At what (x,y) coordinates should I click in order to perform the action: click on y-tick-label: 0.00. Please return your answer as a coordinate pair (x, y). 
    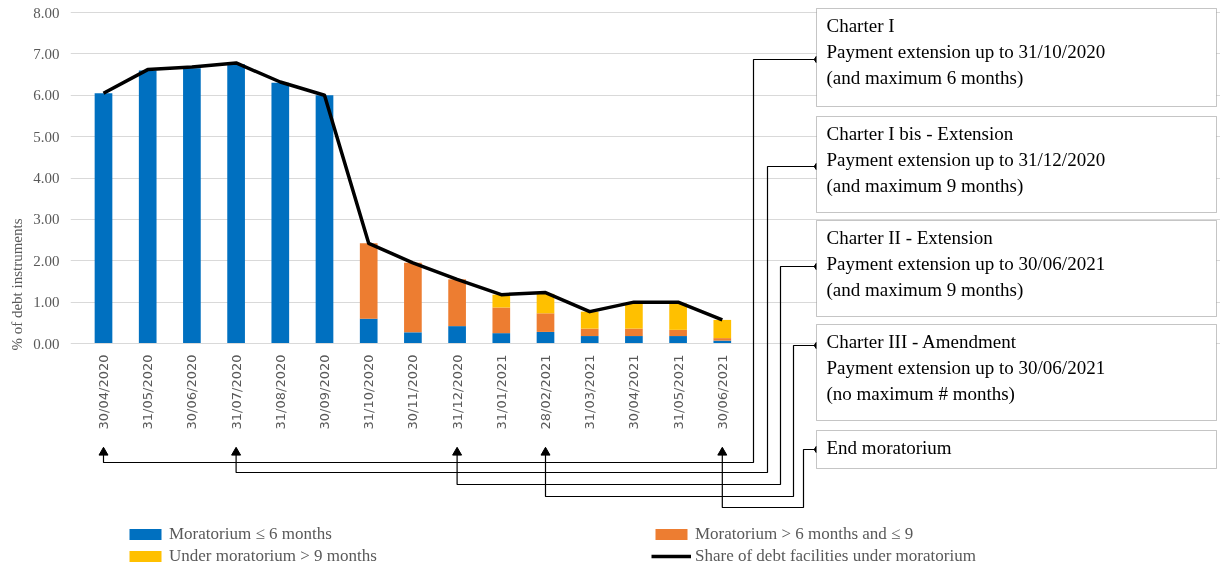
    Looking at the image, I should click on (46, 343).